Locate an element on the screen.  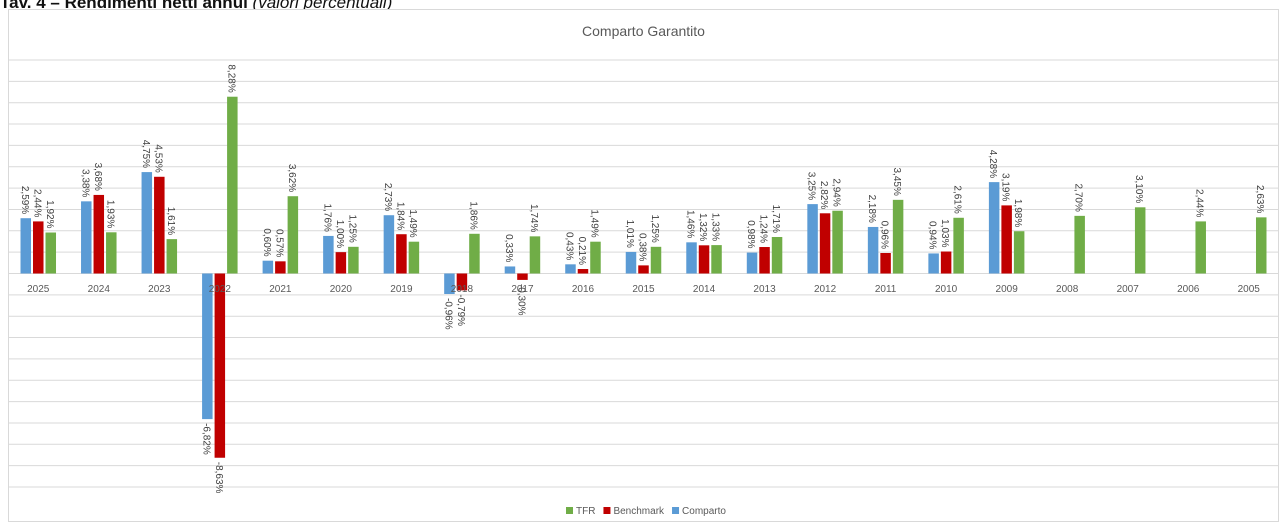
data-label: 1,46% is located at coordinates (690, 224).